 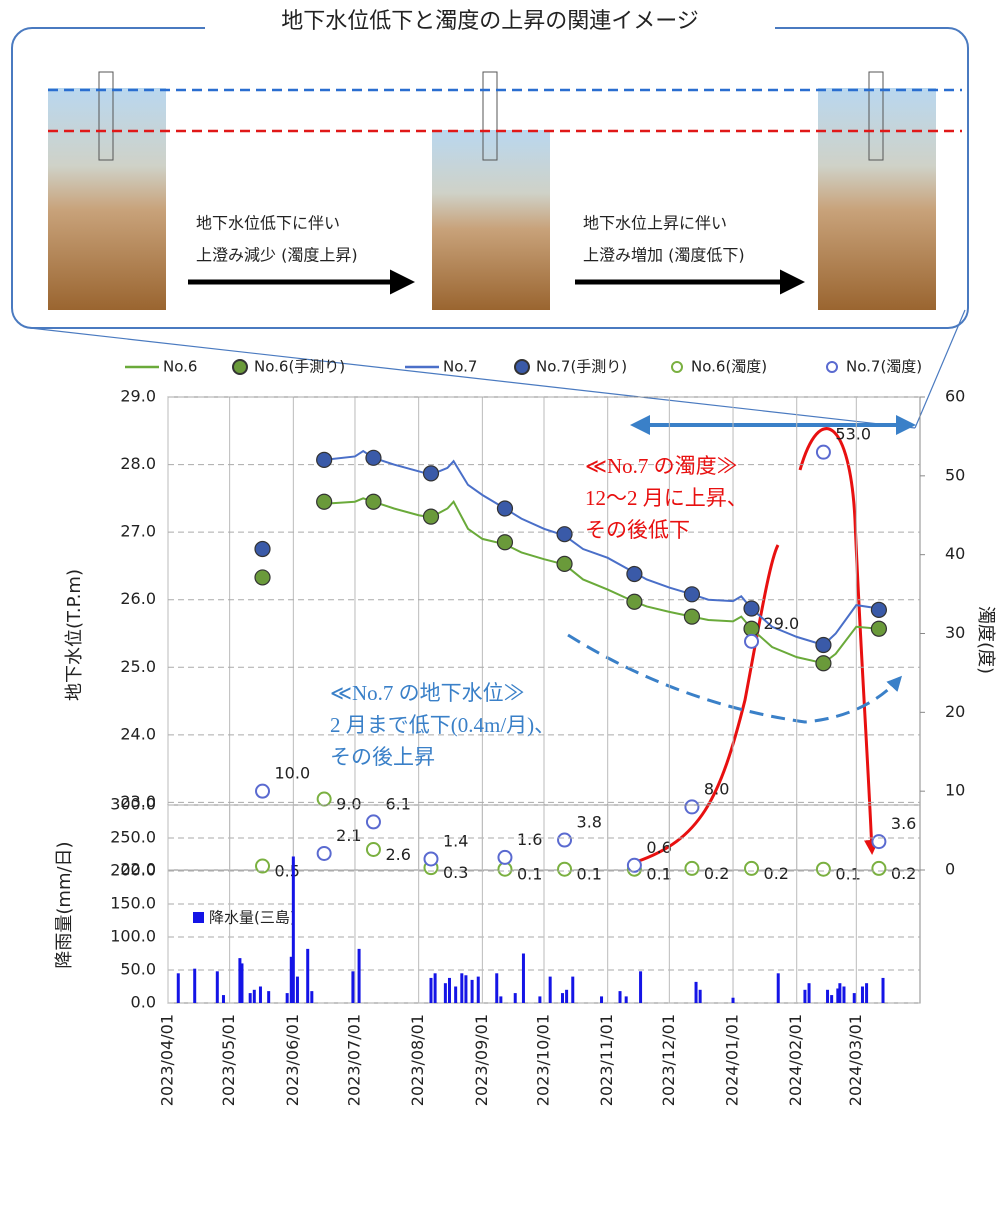 I want to click on legend-label: No.7(濁度), so click(x=884, y=367).